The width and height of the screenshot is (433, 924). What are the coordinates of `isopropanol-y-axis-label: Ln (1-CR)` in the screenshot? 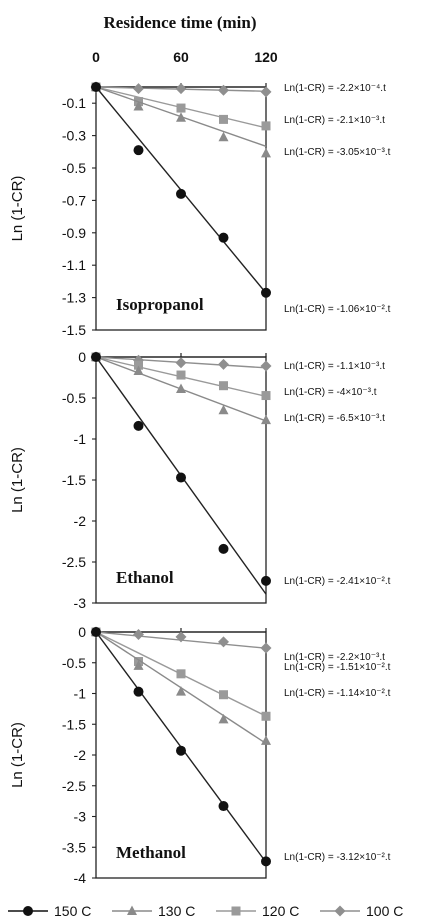 It's located at (17, 209).